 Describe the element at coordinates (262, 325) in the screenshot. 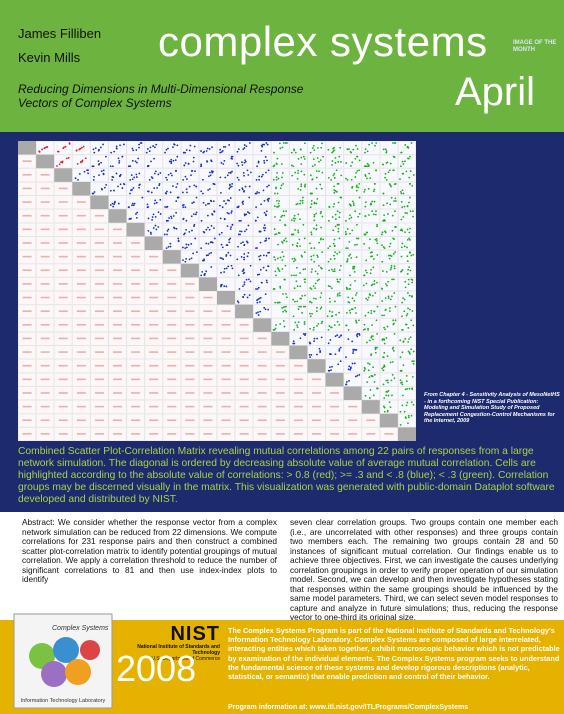

I see `diagonal-cell` at that location.